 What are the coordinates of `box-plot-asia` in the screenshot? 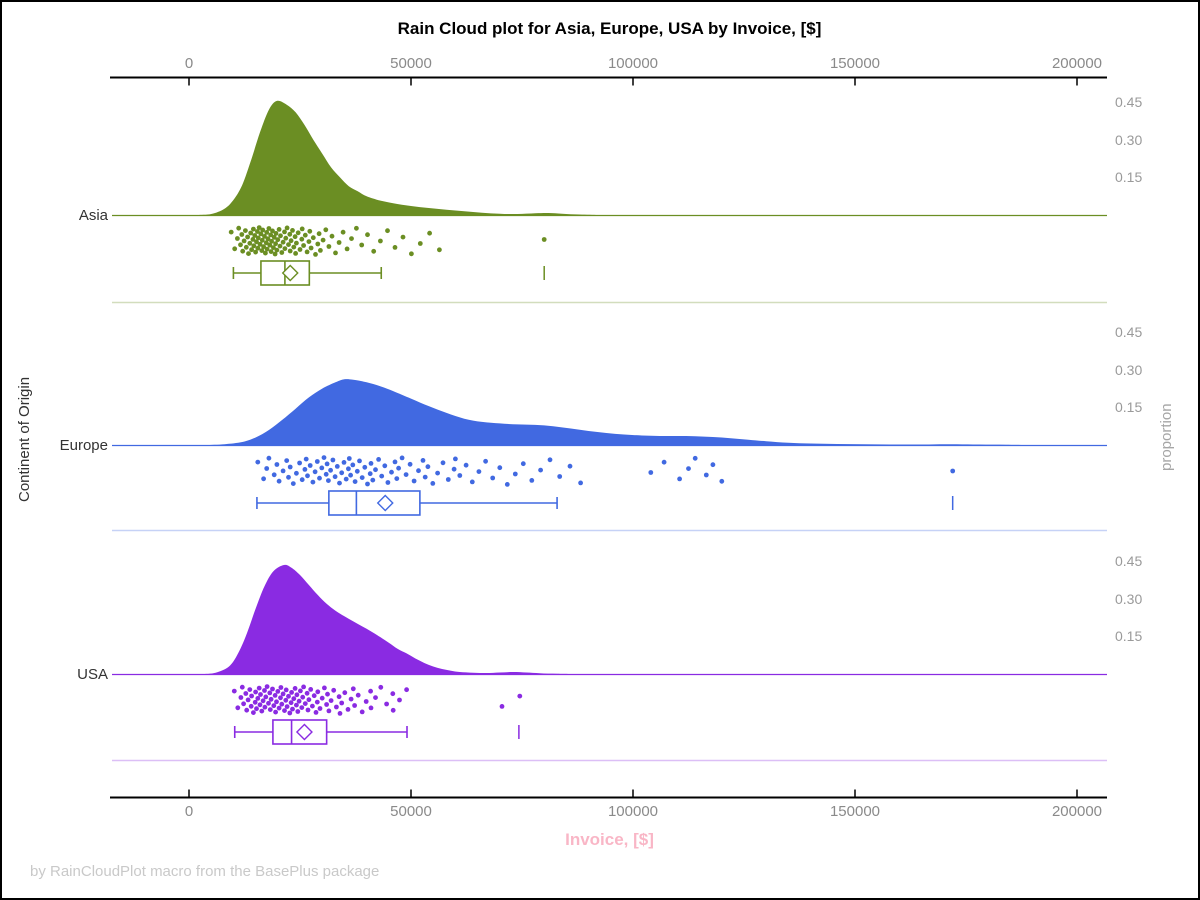 It's located at (388, 273).